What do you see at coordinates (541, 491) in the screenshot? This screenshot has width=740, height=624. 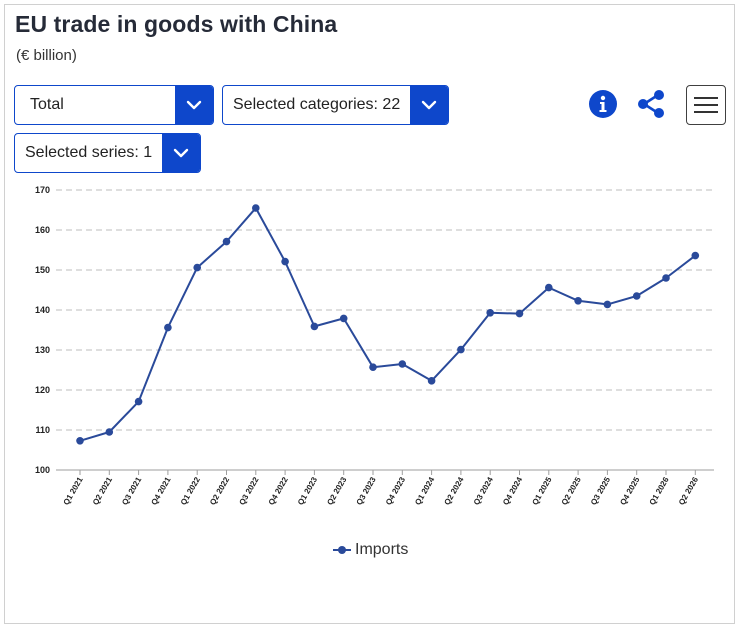 I see `x-tick-label: Q1 2025` at bounding box center [541, 491].